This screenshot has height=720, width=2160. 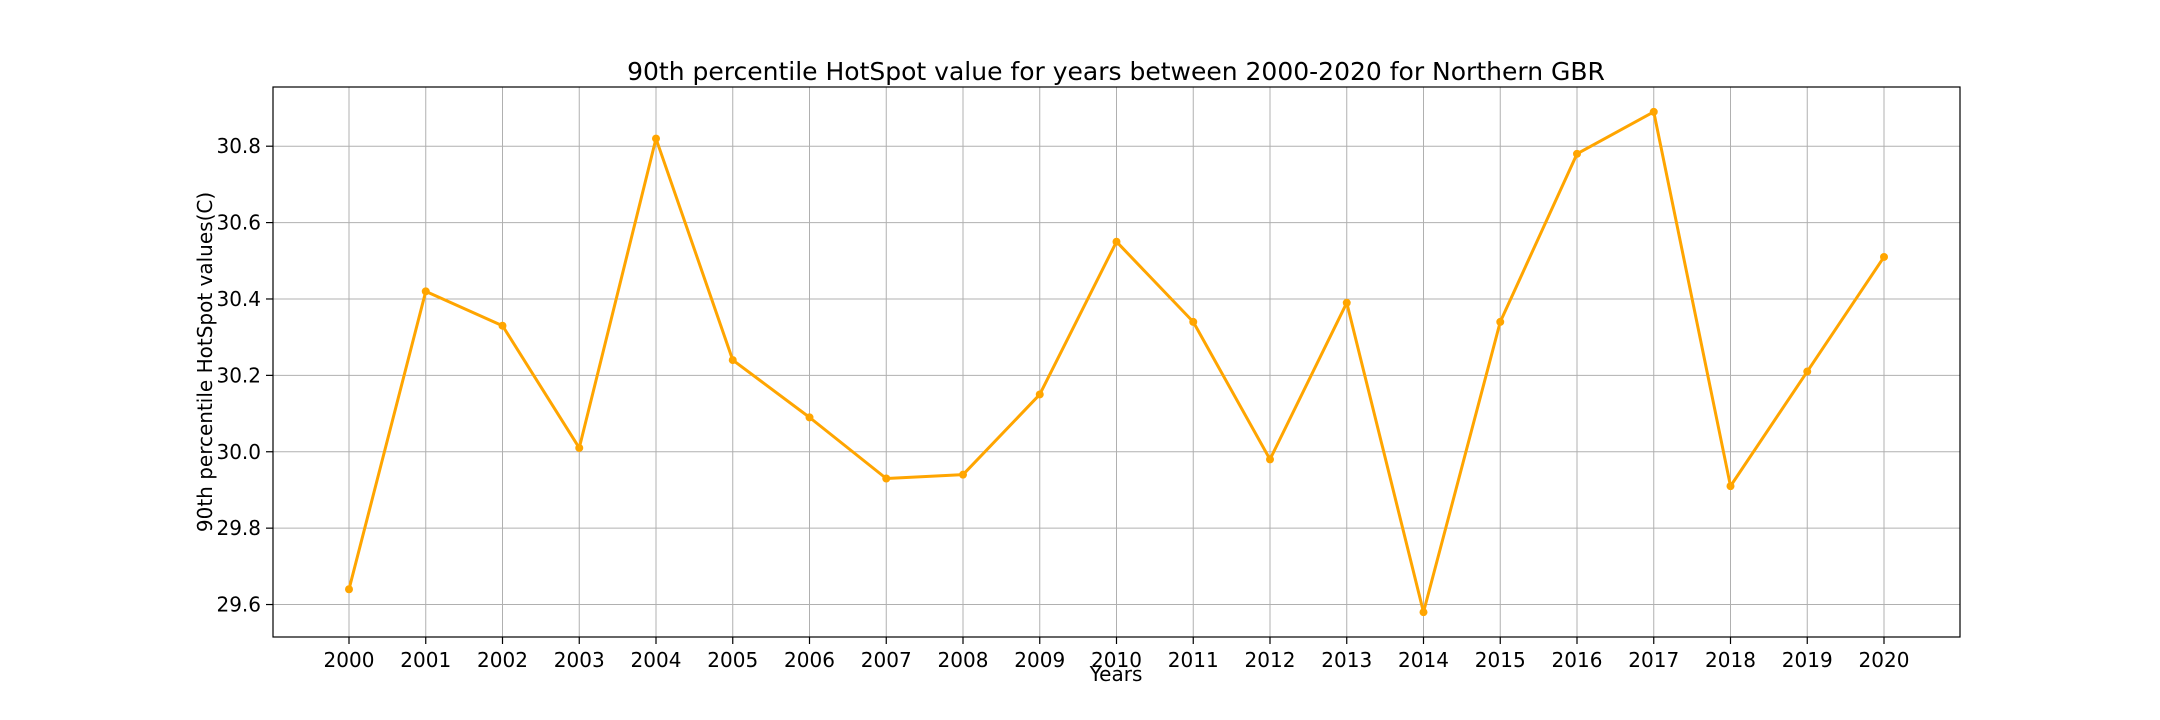 What do you see at coordinates (1116, 674) in the screenshot?
I see `x-axis-label: Years` at bounding box center [1116, 674].